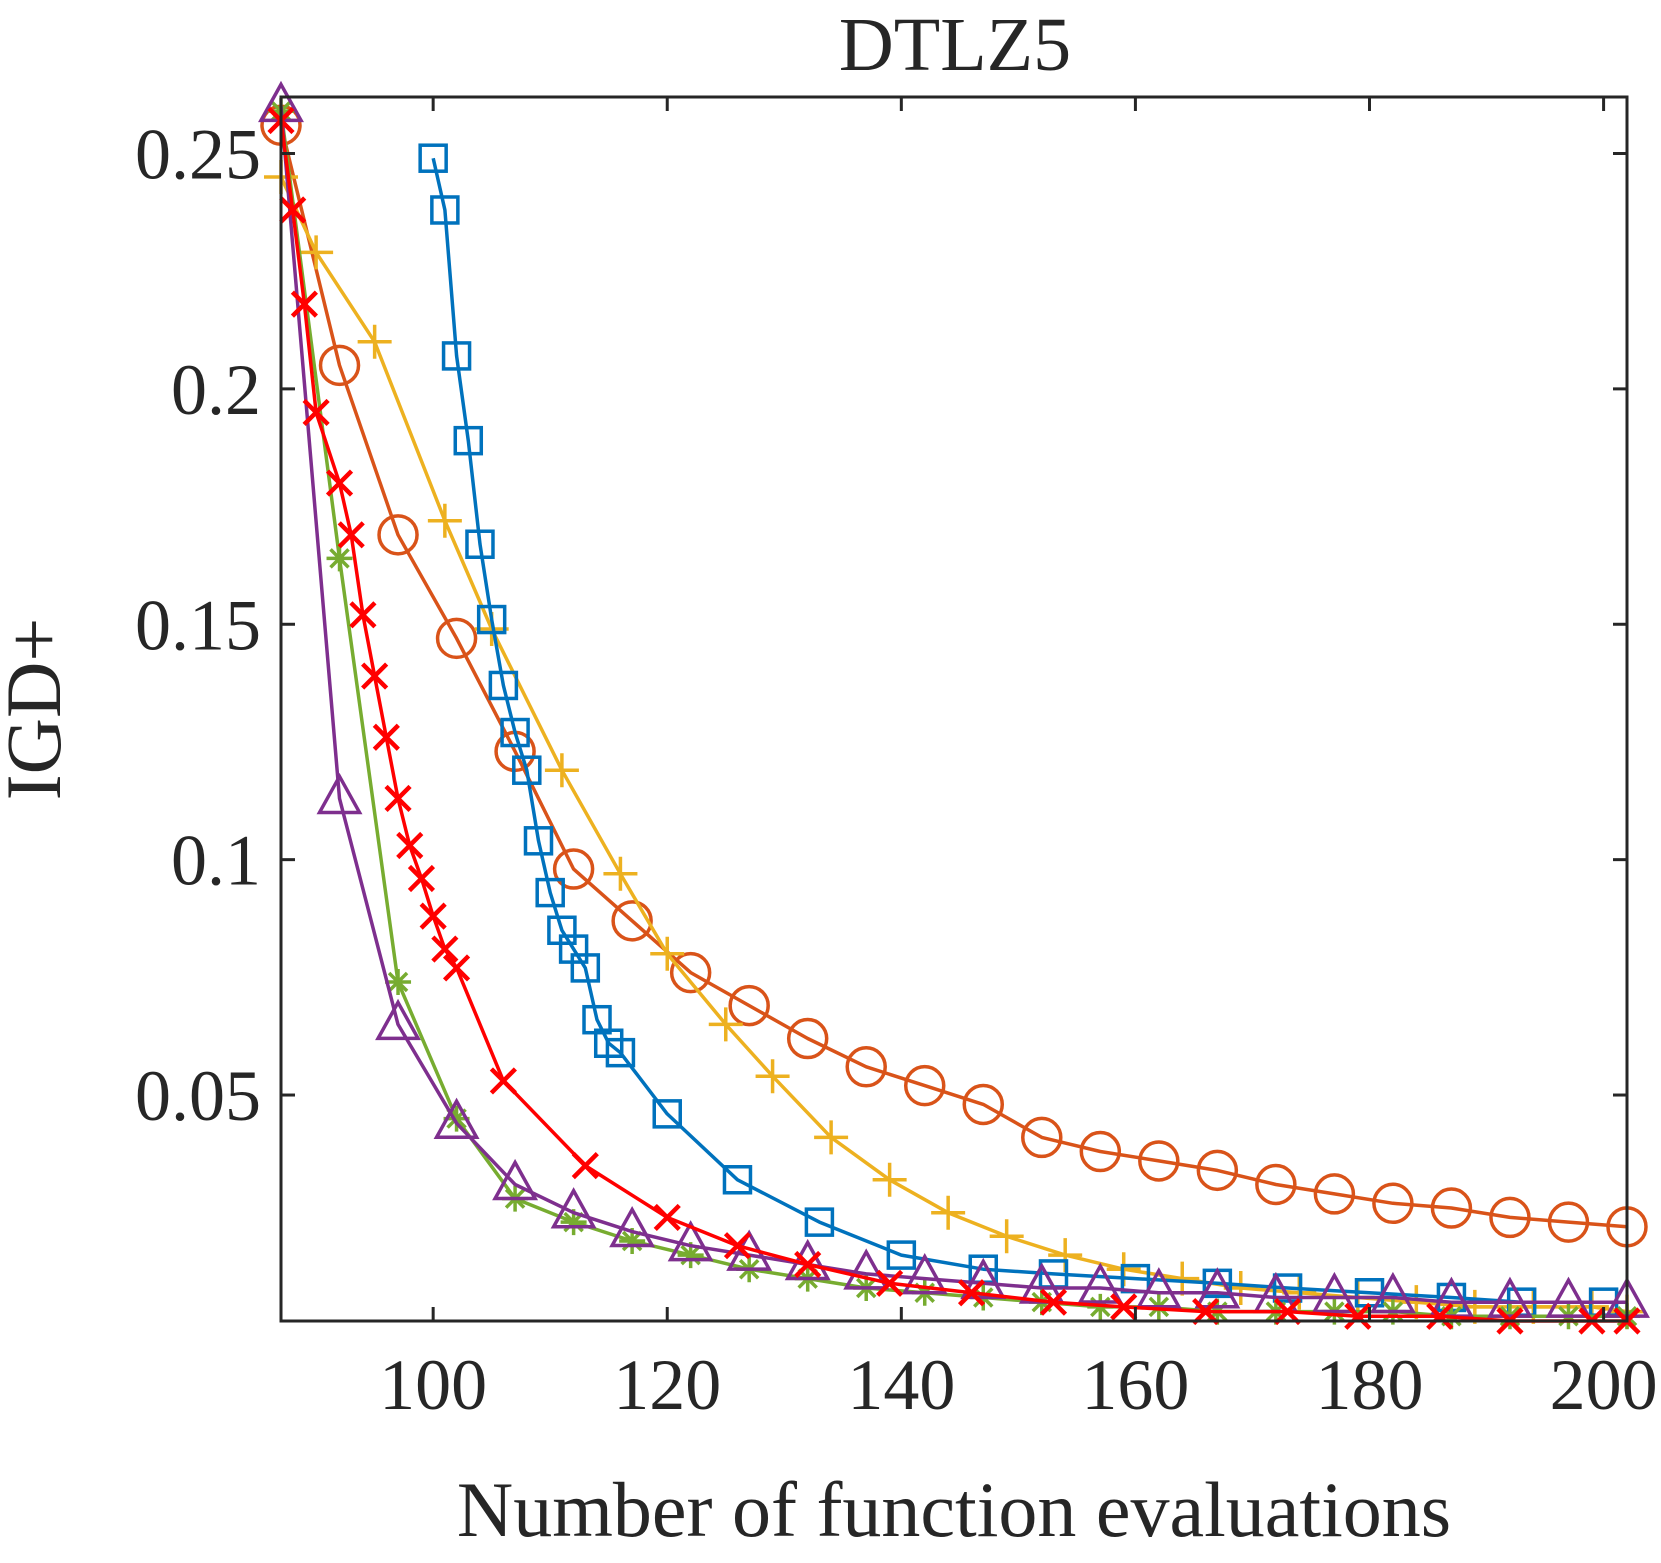 The width and height of the screenshot is (1661, 1563). I want to click on x-axis-label: Number of function evaluations, so click(954, 1509).